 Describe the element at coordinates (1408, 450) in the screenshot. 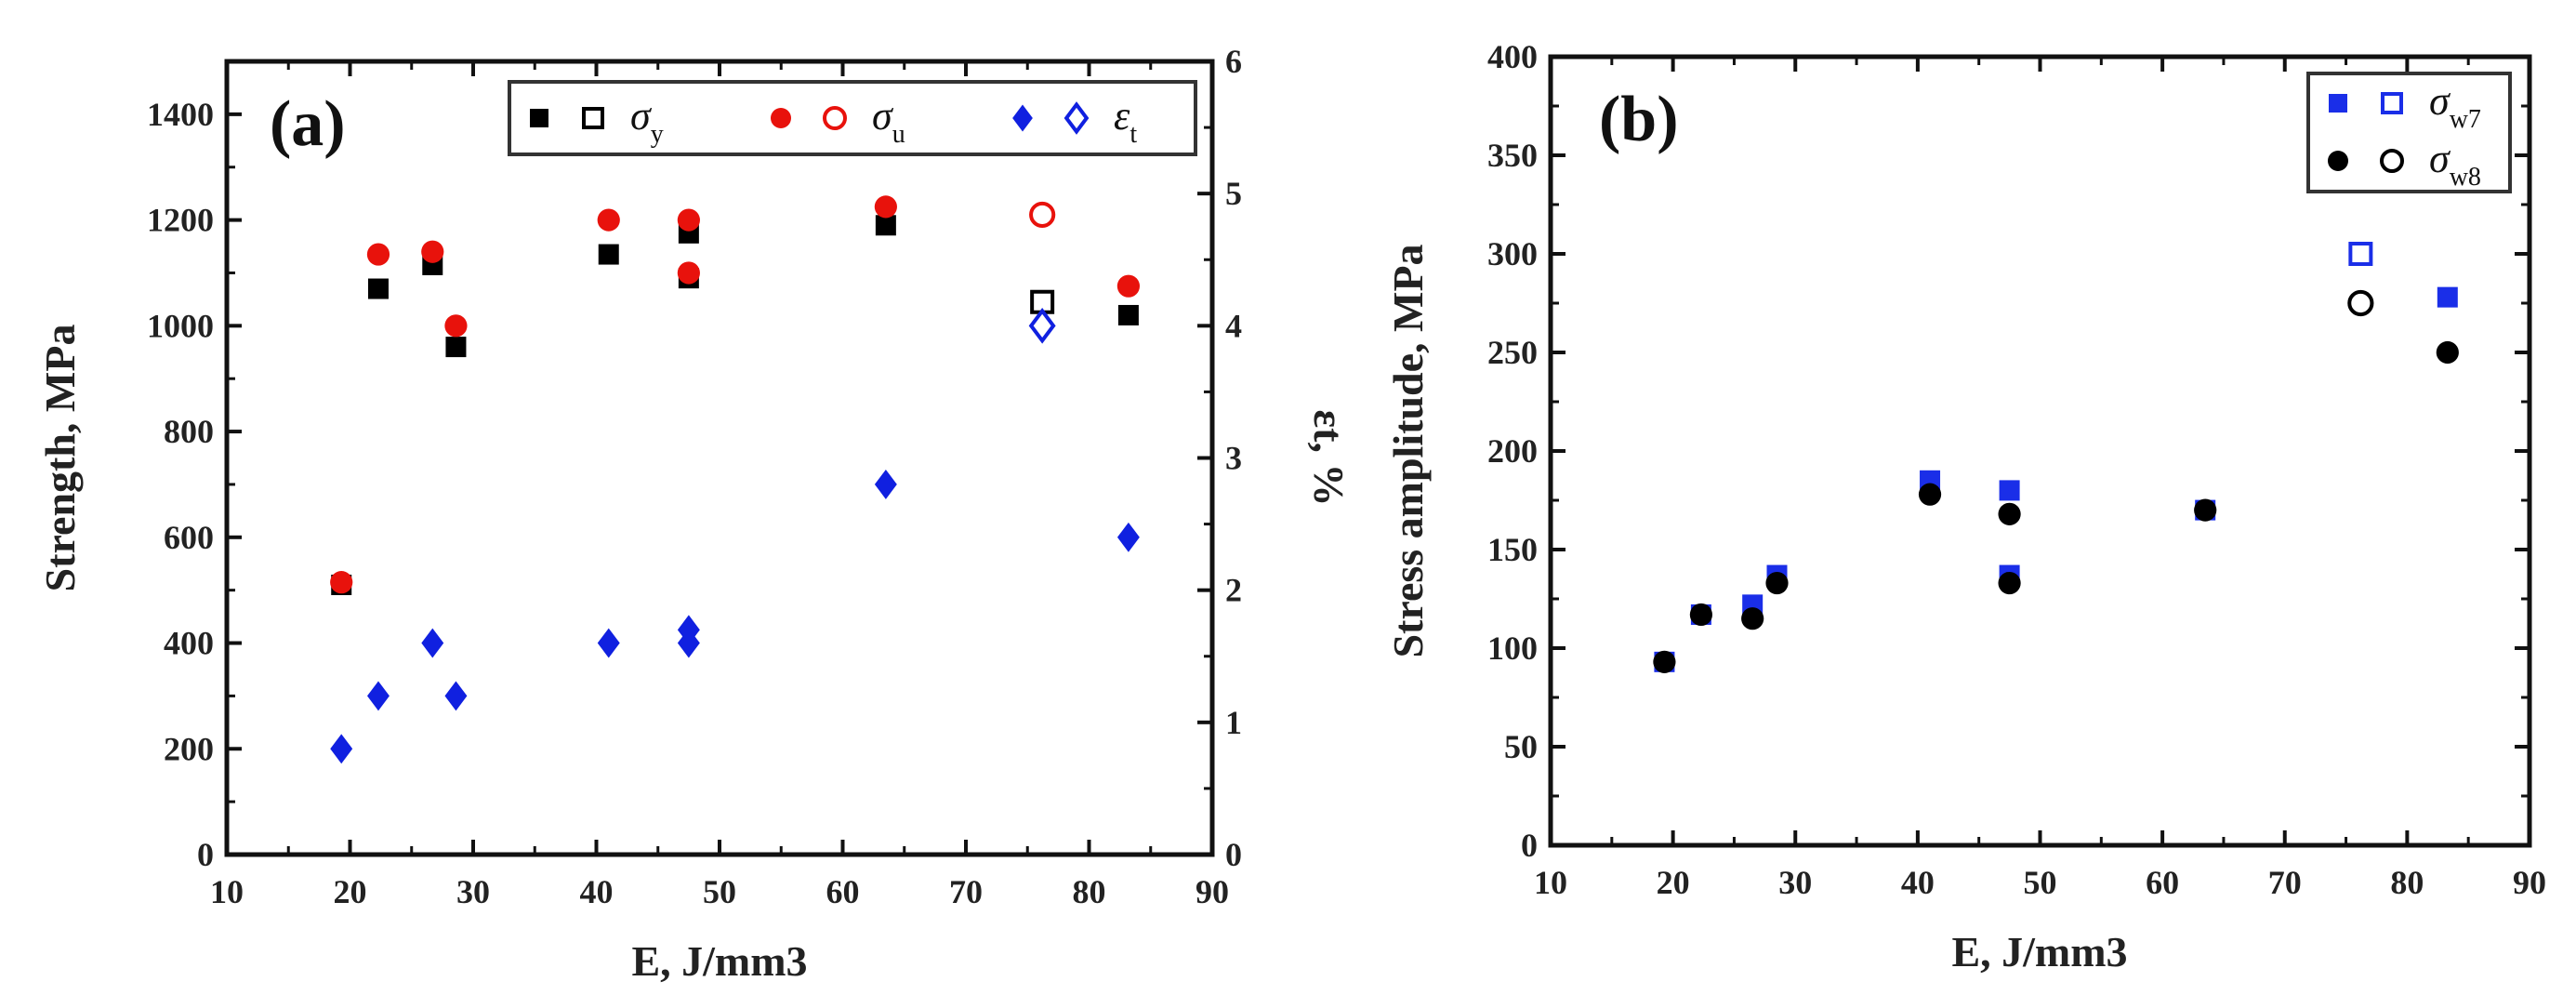

I see `y-axis-title: Stress amplitude, MPa` at that location.